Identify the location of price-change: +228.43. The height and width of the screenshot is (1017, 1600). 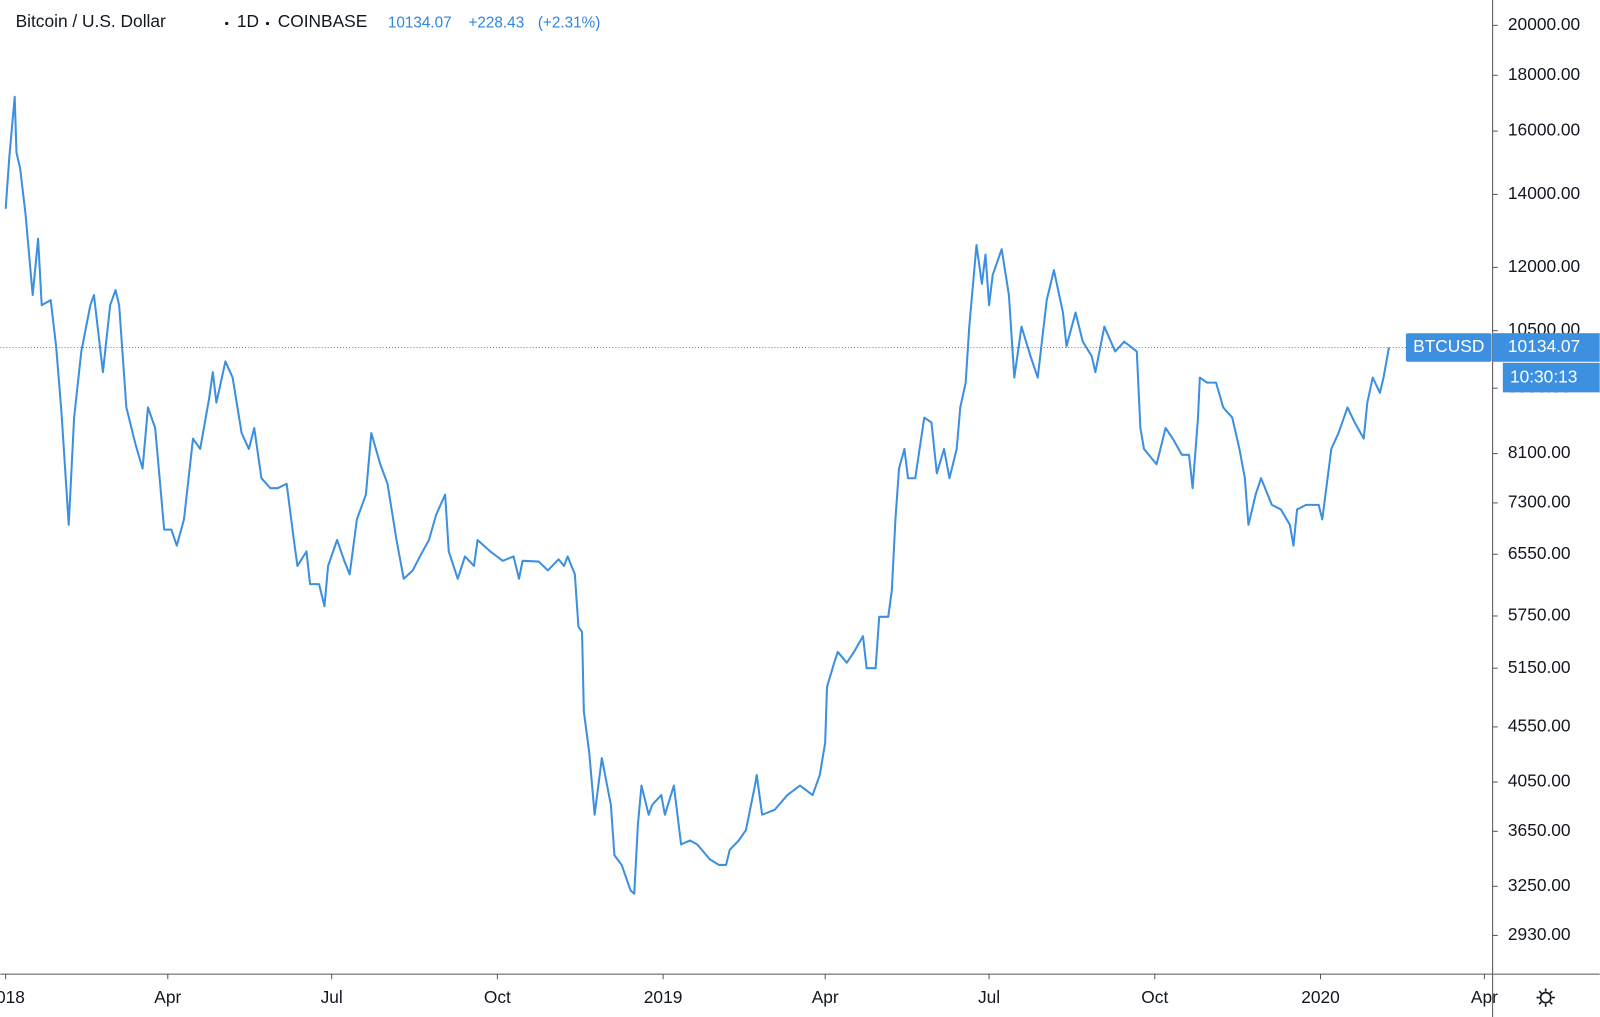
(496, 23).